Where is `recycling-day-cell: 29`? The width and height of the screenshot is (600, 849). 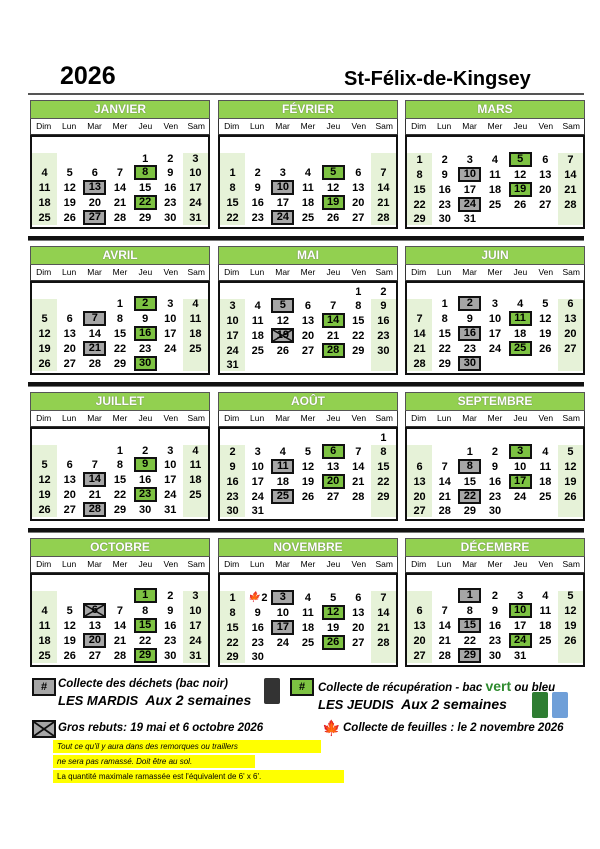
recycling-day-cell: 29 is located at coordinates (145, 655).